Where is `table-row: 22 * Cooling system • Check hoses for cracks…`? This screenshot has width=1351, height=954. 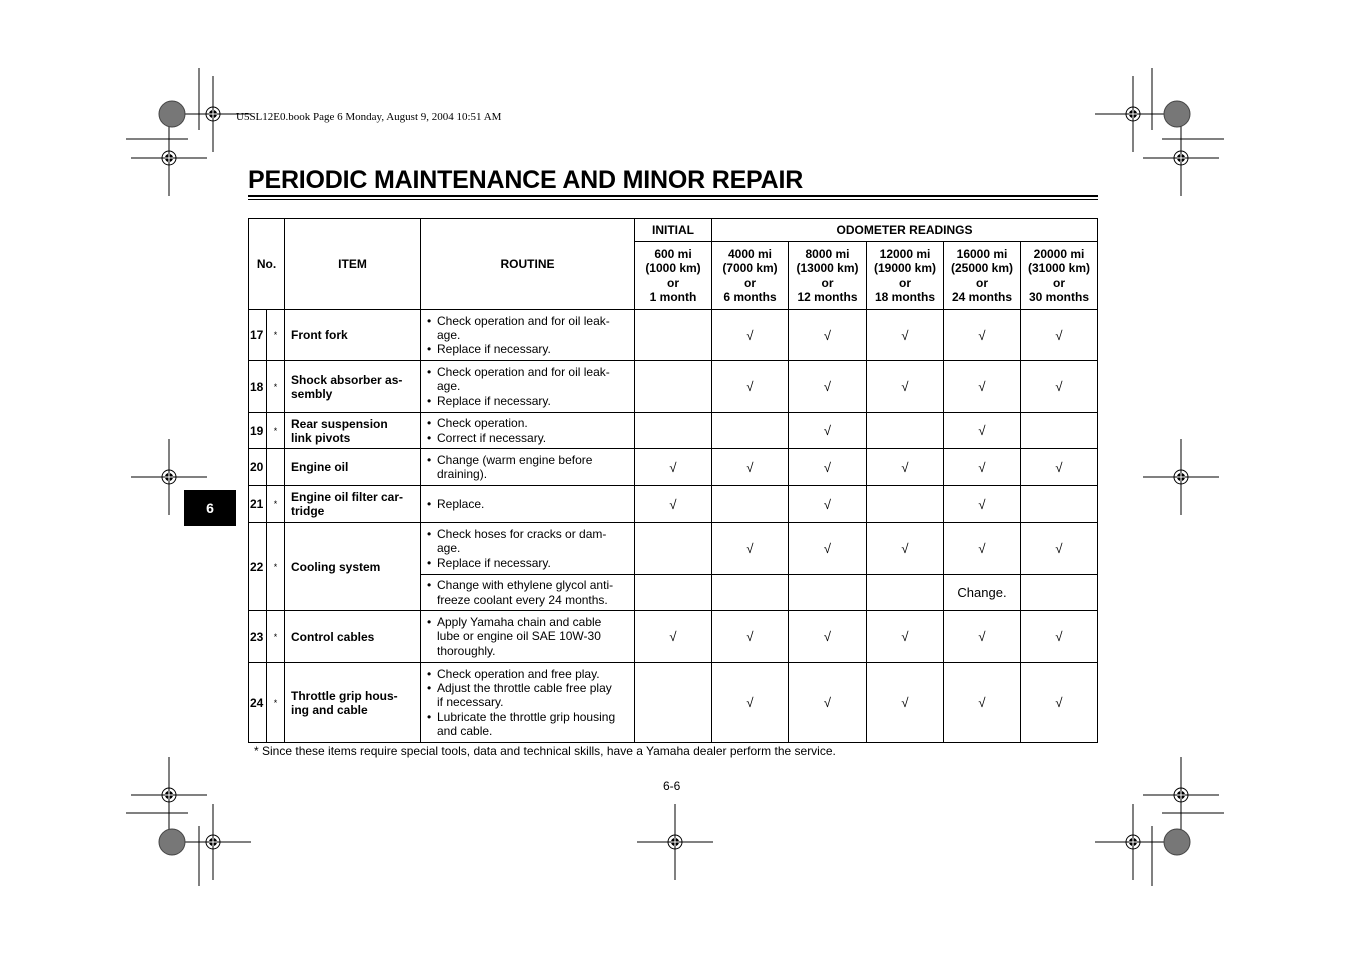 table-row: 22 * Cooling system • Check hoses for cracks… is located at coordinates (673, 566).